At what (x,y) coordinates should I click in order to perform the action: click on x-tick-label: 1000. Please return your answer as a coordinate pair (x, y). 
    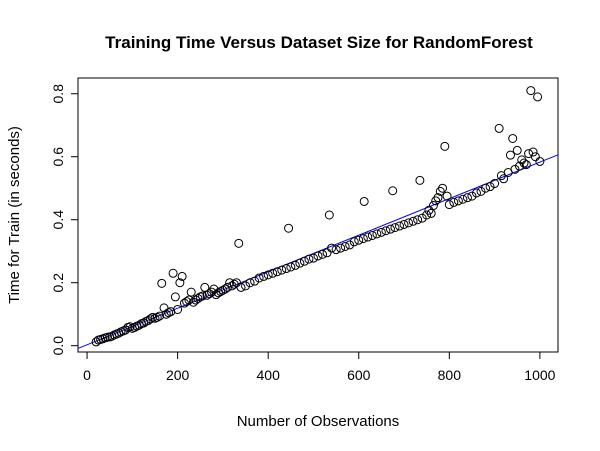
    Looking at the image, I should click on (539, 375).